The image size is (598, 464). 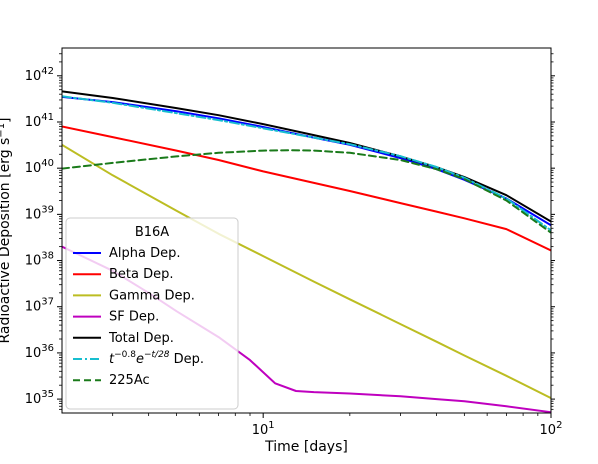 I want to click on y-tick-label-7: 1042, so click(x=39, y=75).